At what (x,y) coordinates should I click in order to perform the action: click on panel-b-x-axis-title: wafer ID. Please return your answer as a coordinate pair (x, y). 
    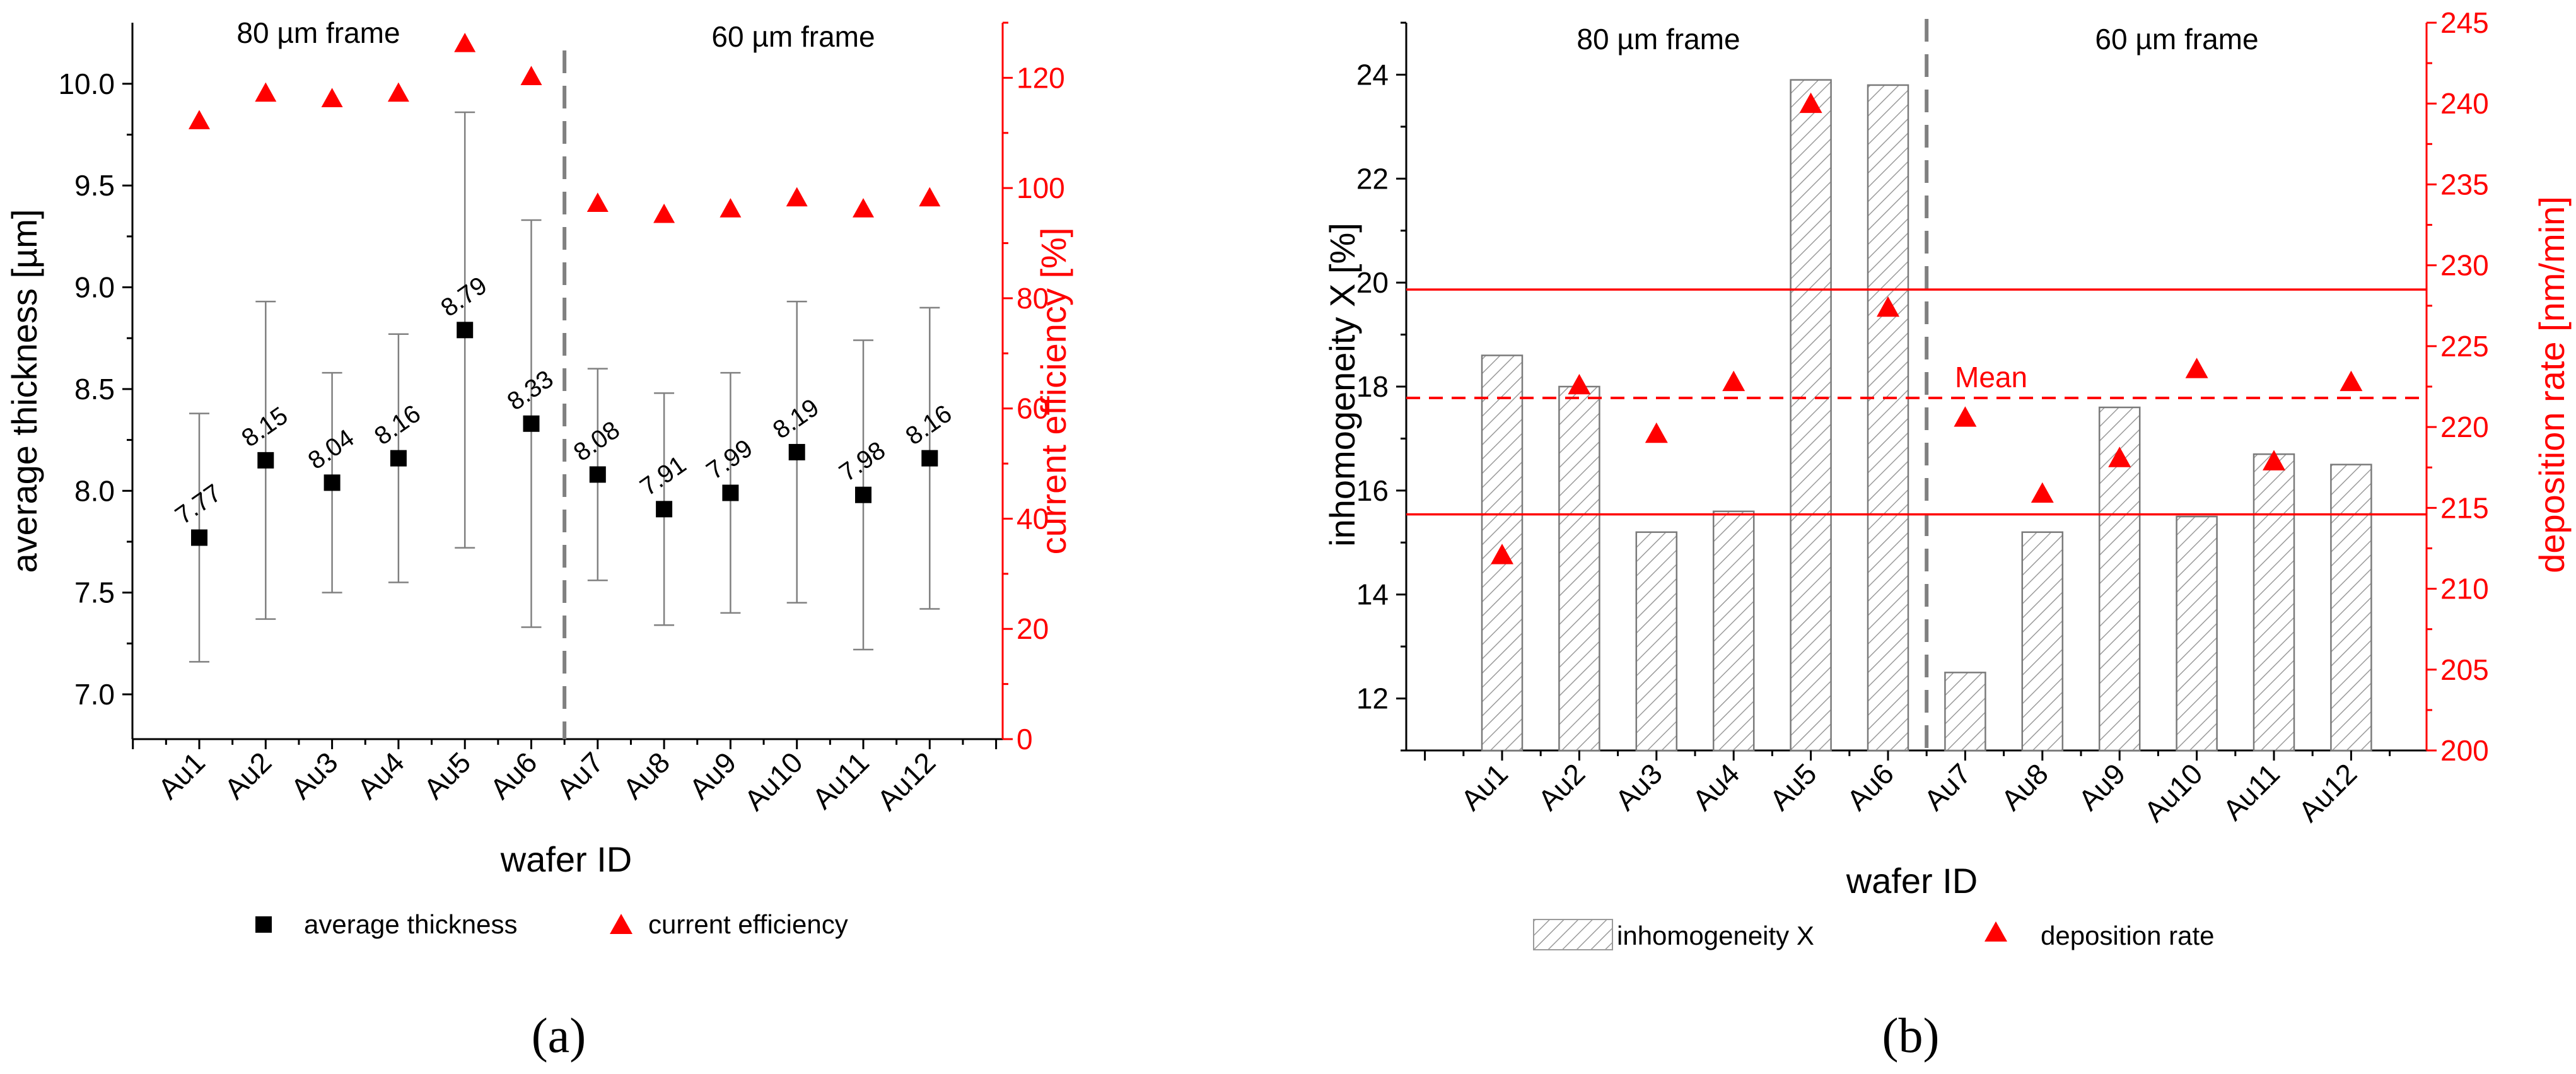
    Looking at the image, I should click on (1912, 881).